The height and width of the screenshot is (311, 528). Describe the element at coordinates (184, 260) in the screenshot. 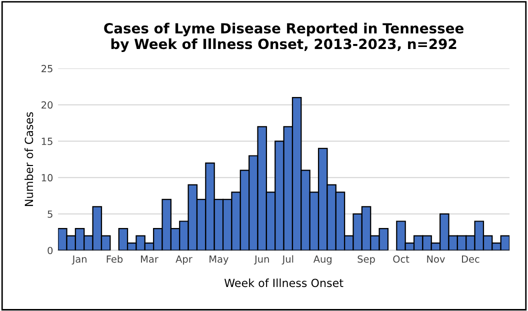

I see `x-tick-label: Apr` at that location.